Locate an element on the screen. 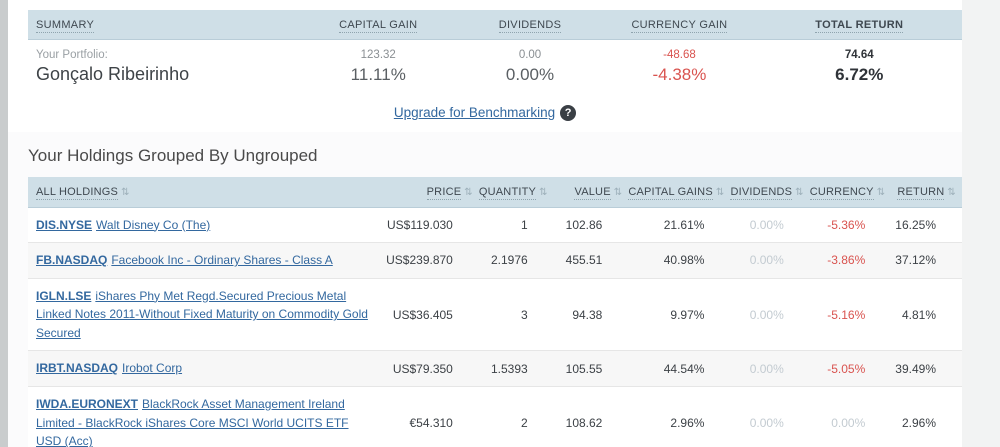 The image size is (1000, 447). holding-name-cell: DIS.NYSE Walt Disney Co (The) is located at coordinates (206, 225).